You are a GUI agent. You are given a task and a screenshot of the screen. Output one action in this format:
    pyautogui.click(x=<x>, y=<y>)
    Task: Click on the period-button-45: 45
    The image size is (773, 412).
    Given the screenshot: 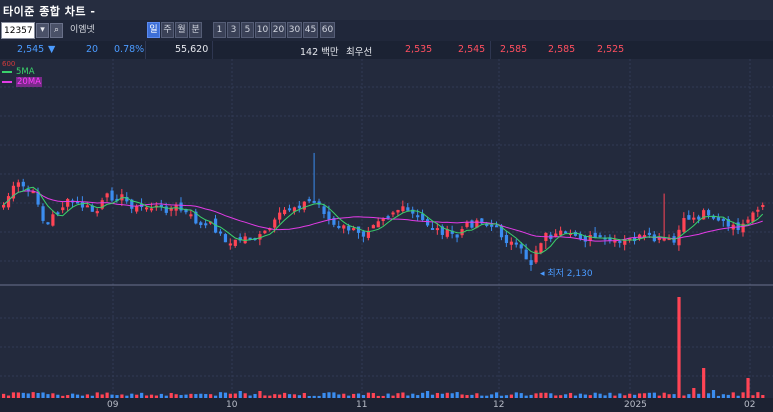 What is the action you would take?
    pyautogui.click(x=310, y=30)
    